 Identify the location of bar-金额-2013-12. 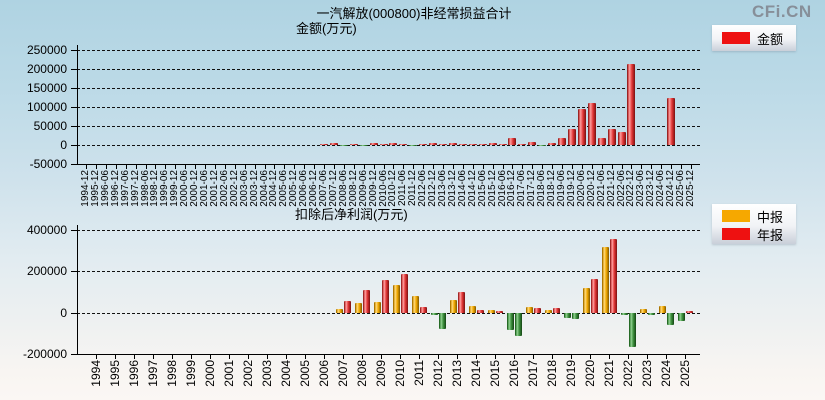
(452, 144).